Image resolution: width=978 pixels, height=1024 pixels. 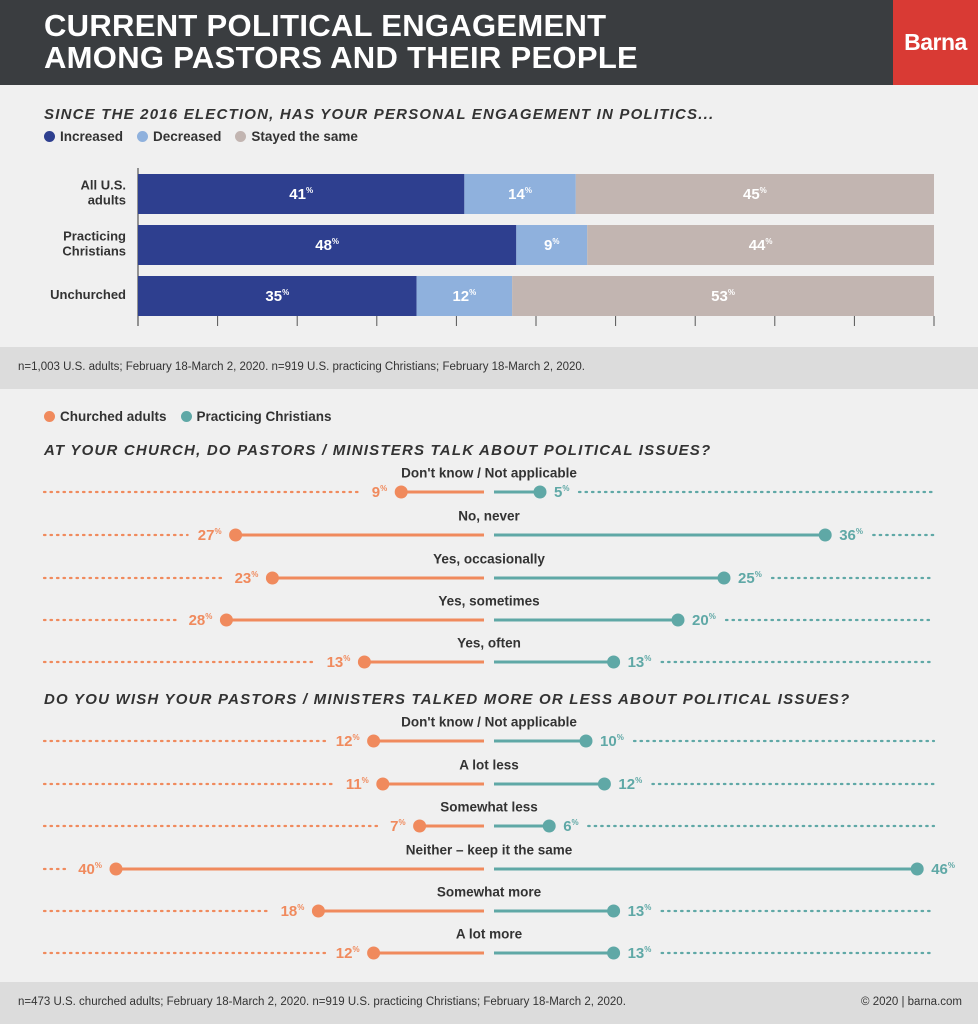 I want to click on practicing-value-label: 10%, so click(x=612, y=741).